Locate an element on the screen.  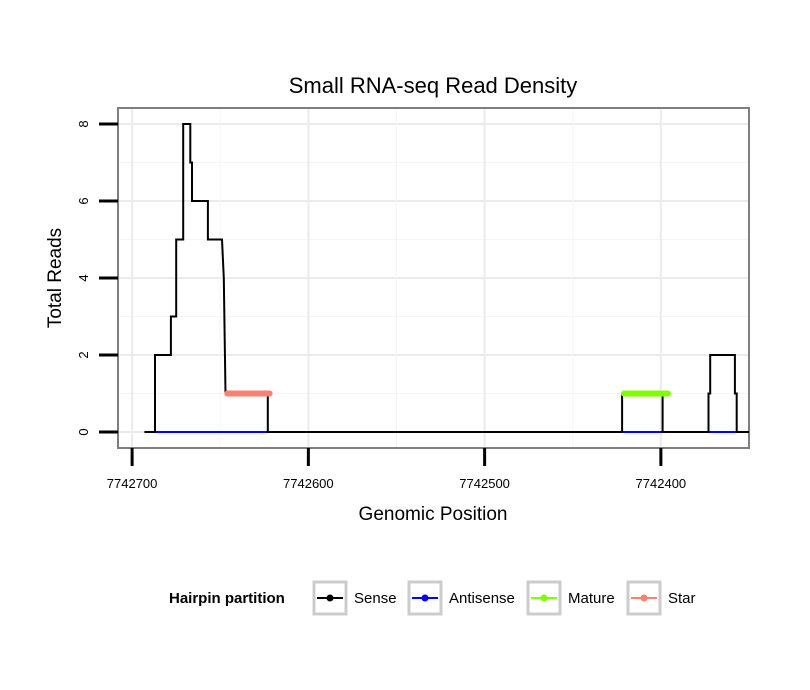
y-tick-label: 0 is located at coordinates (83, 431).